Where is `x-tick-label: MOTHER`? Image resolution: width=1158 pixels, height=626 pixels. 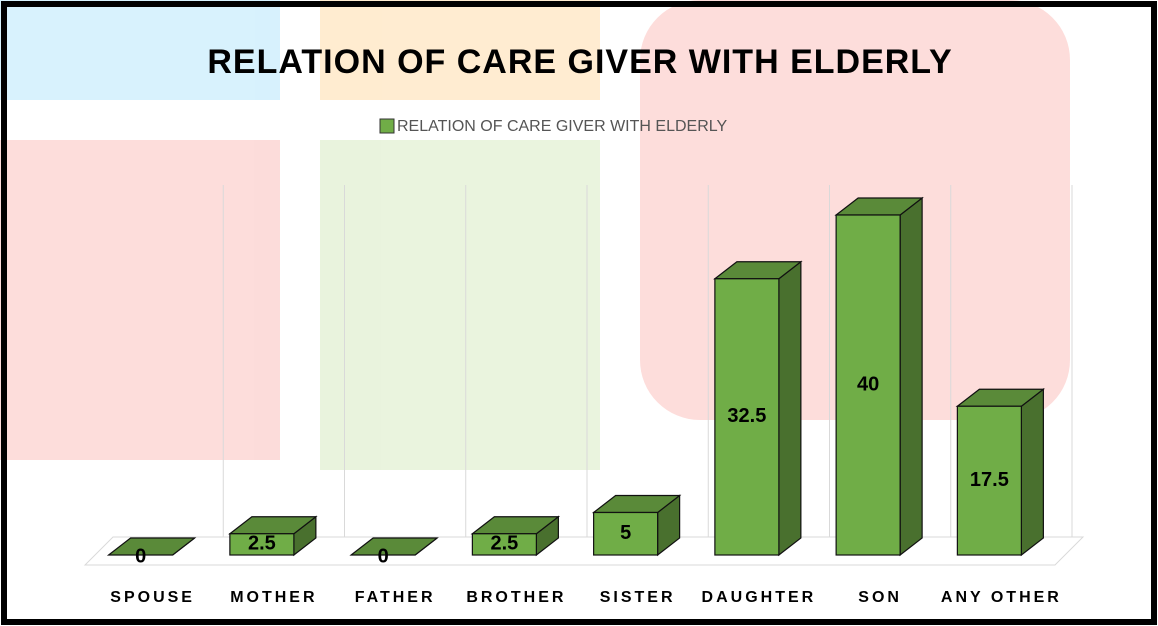 x-tick-label: MOTHER is located at coordinates (273, 597).